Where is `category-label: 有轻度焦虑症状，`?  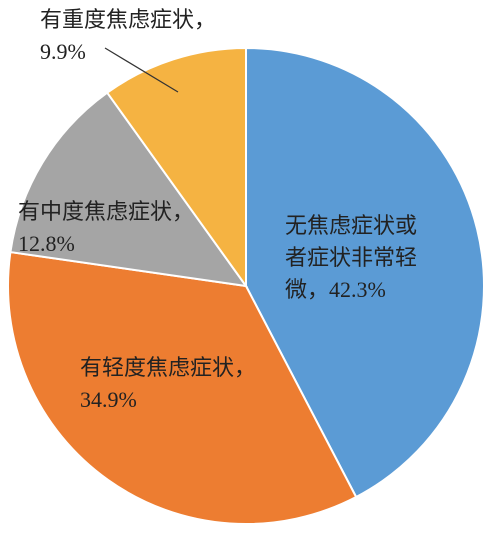 category-label: 有轻度焦虑症状， is located at coordinates (168, 367).